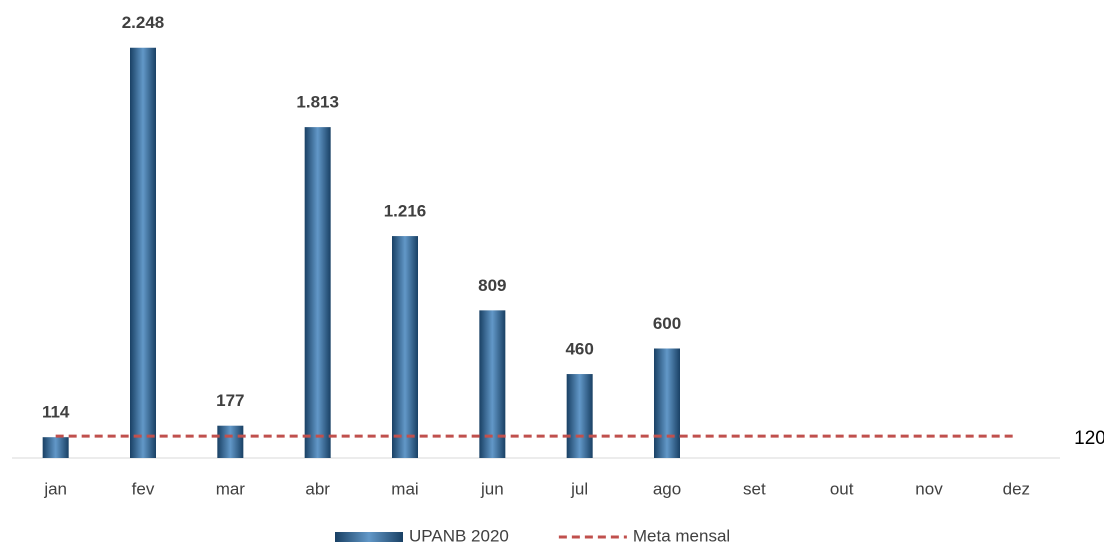 The image size is (1104, 550). What do you see at coordinates (929, 488) in the screenshot?
I see `x-tick-label: nov` at bounding box center [929, 488].